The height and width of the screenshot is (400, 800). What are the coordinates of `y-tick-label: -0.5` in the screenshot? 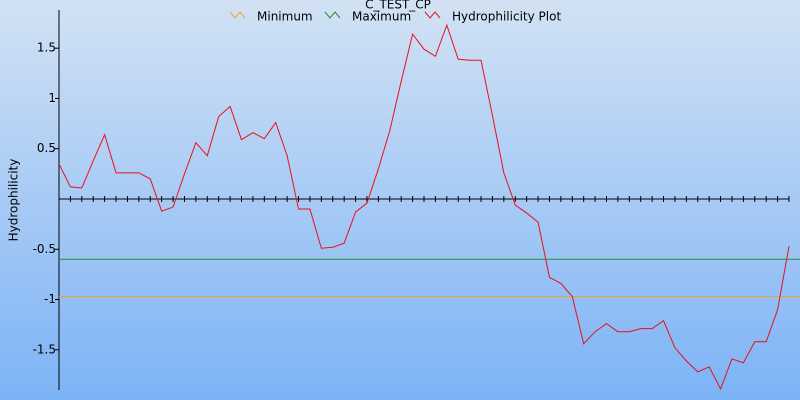 It's located at (44, 249).